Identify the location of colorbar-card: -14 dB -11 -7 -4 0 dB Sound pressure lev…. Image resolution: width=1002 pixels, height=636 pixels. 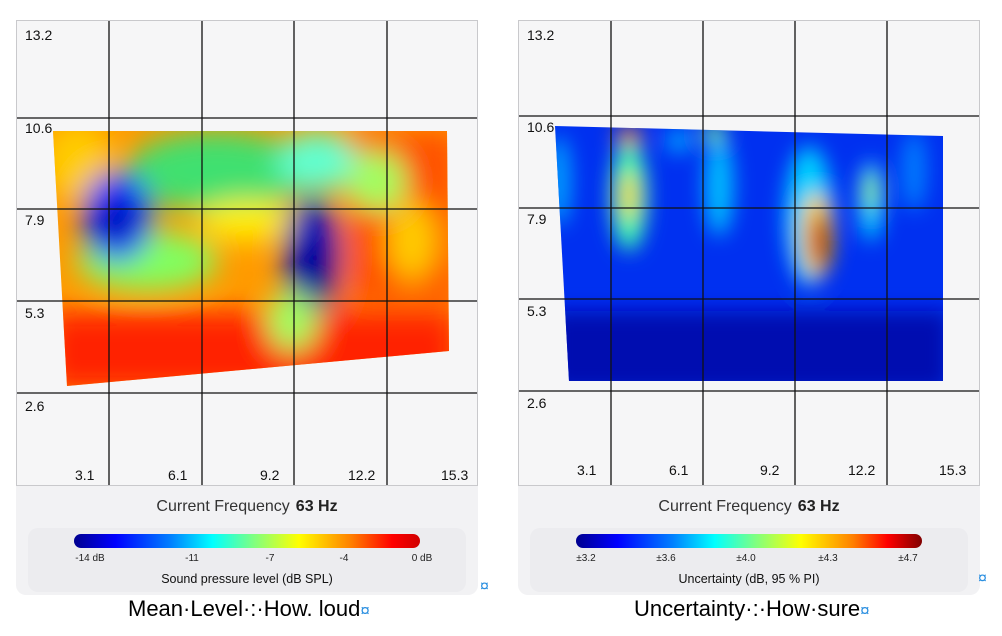
(247, 560).